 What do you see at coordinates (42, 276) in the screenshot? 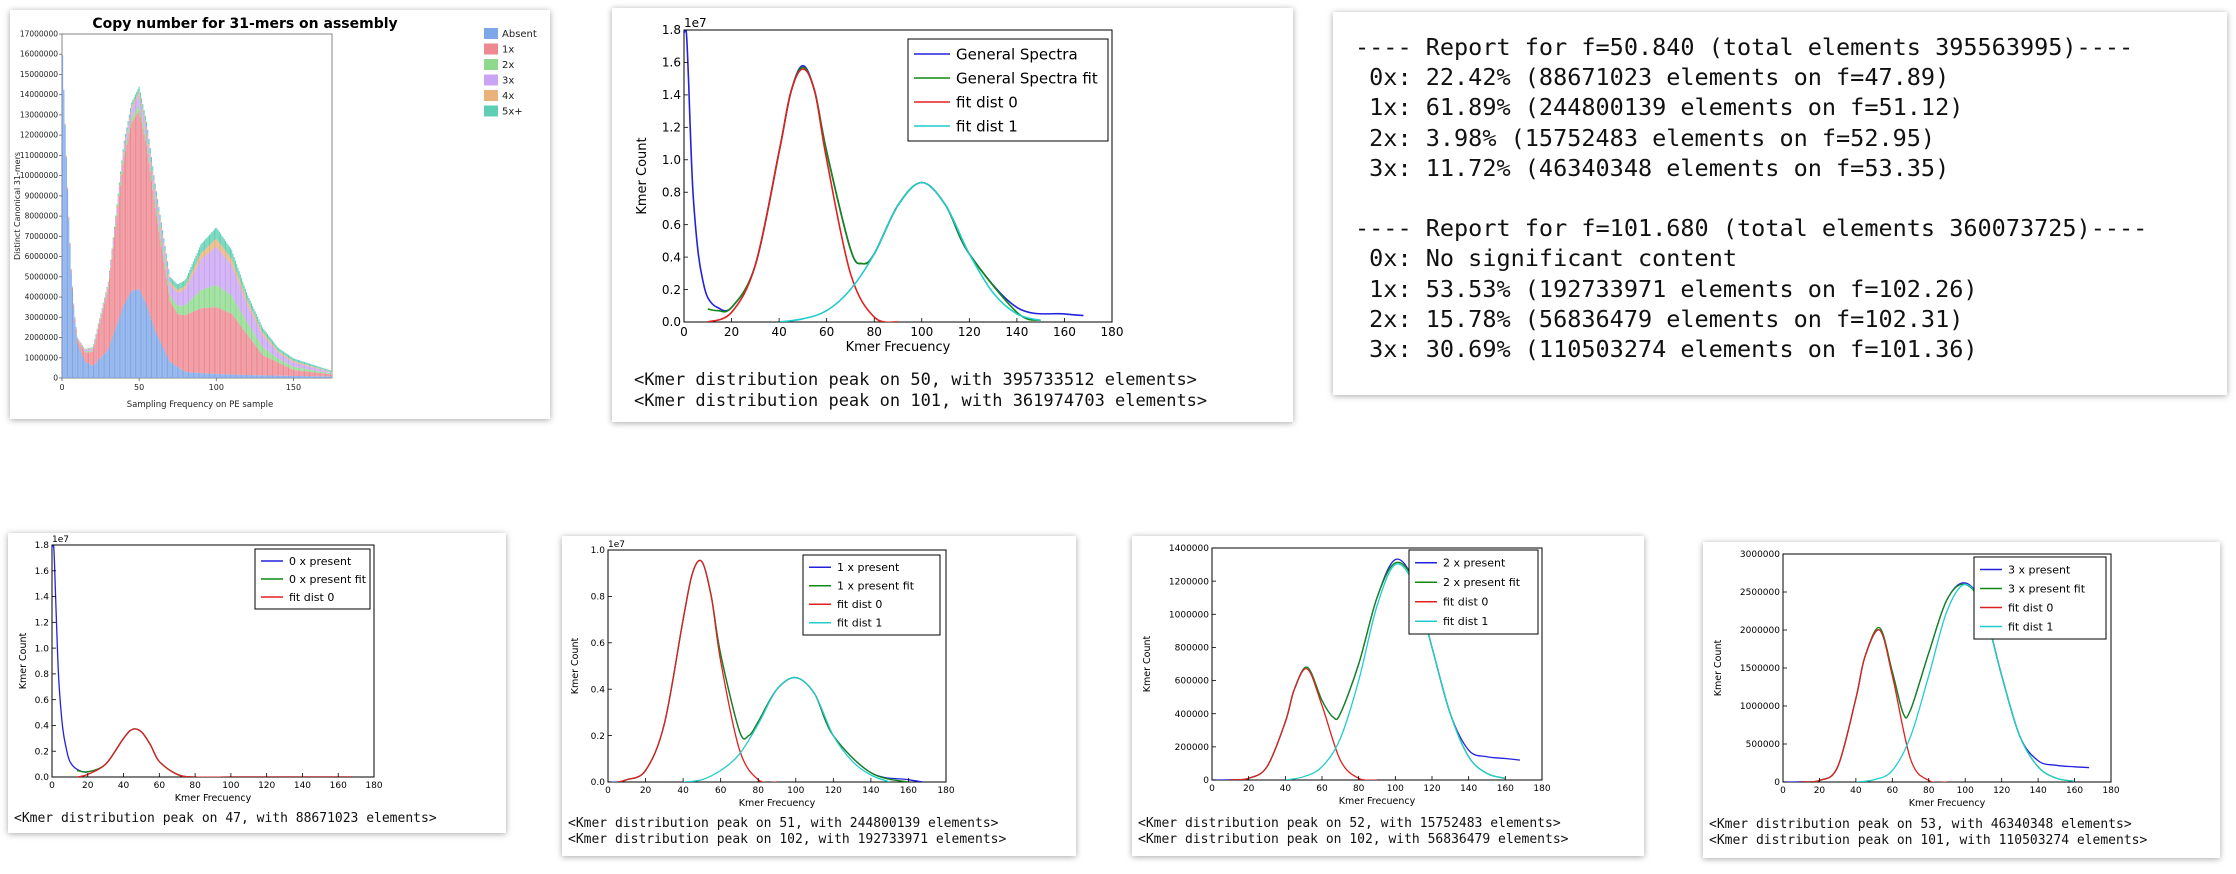
I see `y-tick-label: 5000000` at bounding box center [42, 276].